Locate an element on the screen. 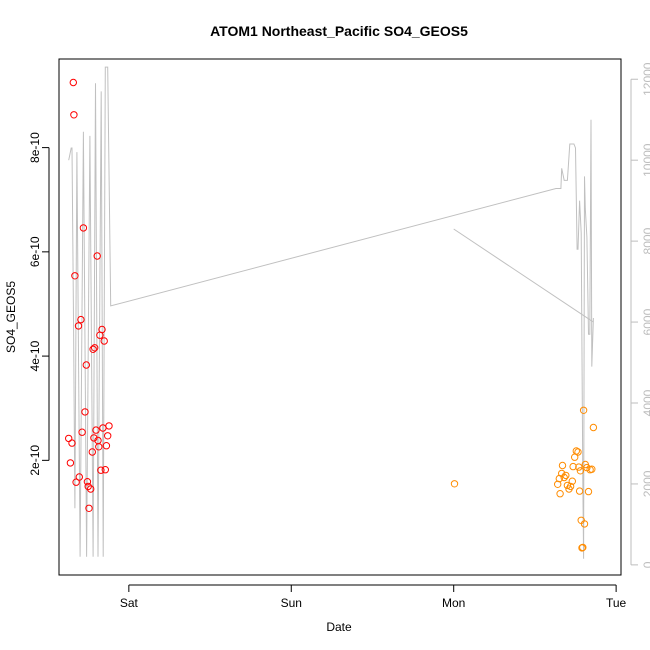 This screenshot has height=650, width=650. y-tick-label: 8e-10 is located at coordinates (35, 147).